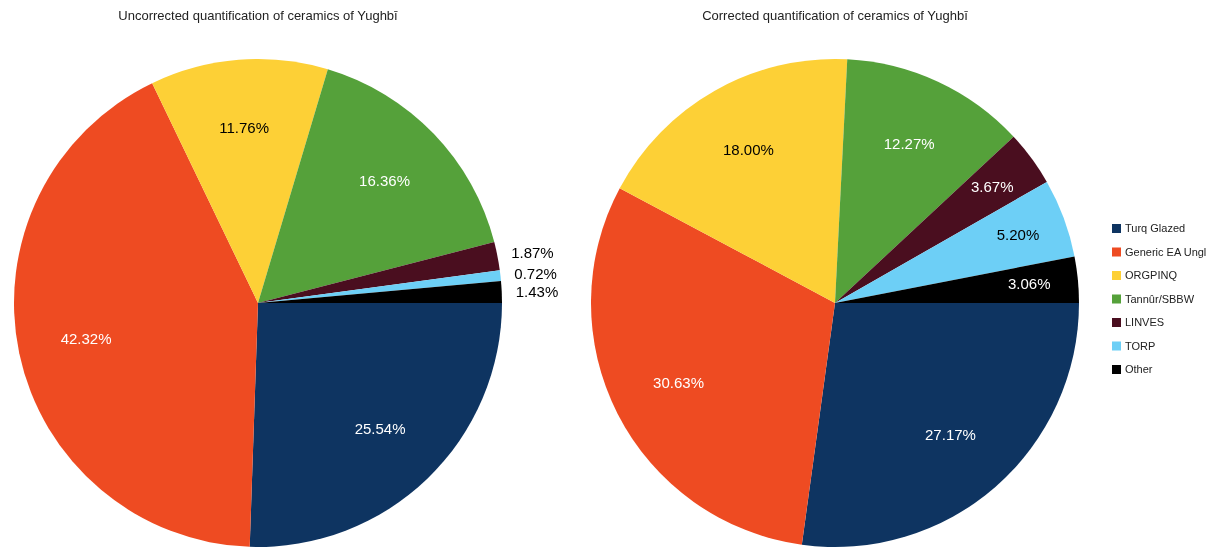 The height and width of the screenshot is (551, 1227). I want to click on data-label: 27.17%, so click(950, 435).